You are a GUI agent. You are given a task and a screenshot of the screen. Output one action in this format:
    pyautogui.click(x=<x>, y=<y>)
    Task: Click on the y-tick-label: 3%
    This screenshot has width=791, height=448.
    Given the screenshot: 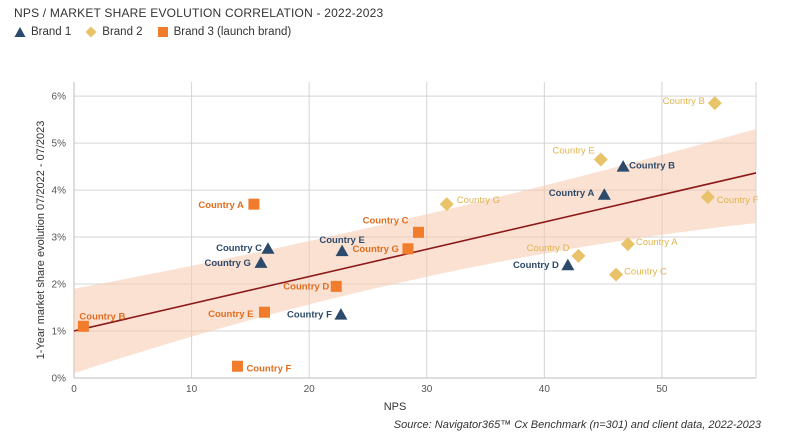 What is the action you would take?
    pyautogui.click(x=59, y=238)
    